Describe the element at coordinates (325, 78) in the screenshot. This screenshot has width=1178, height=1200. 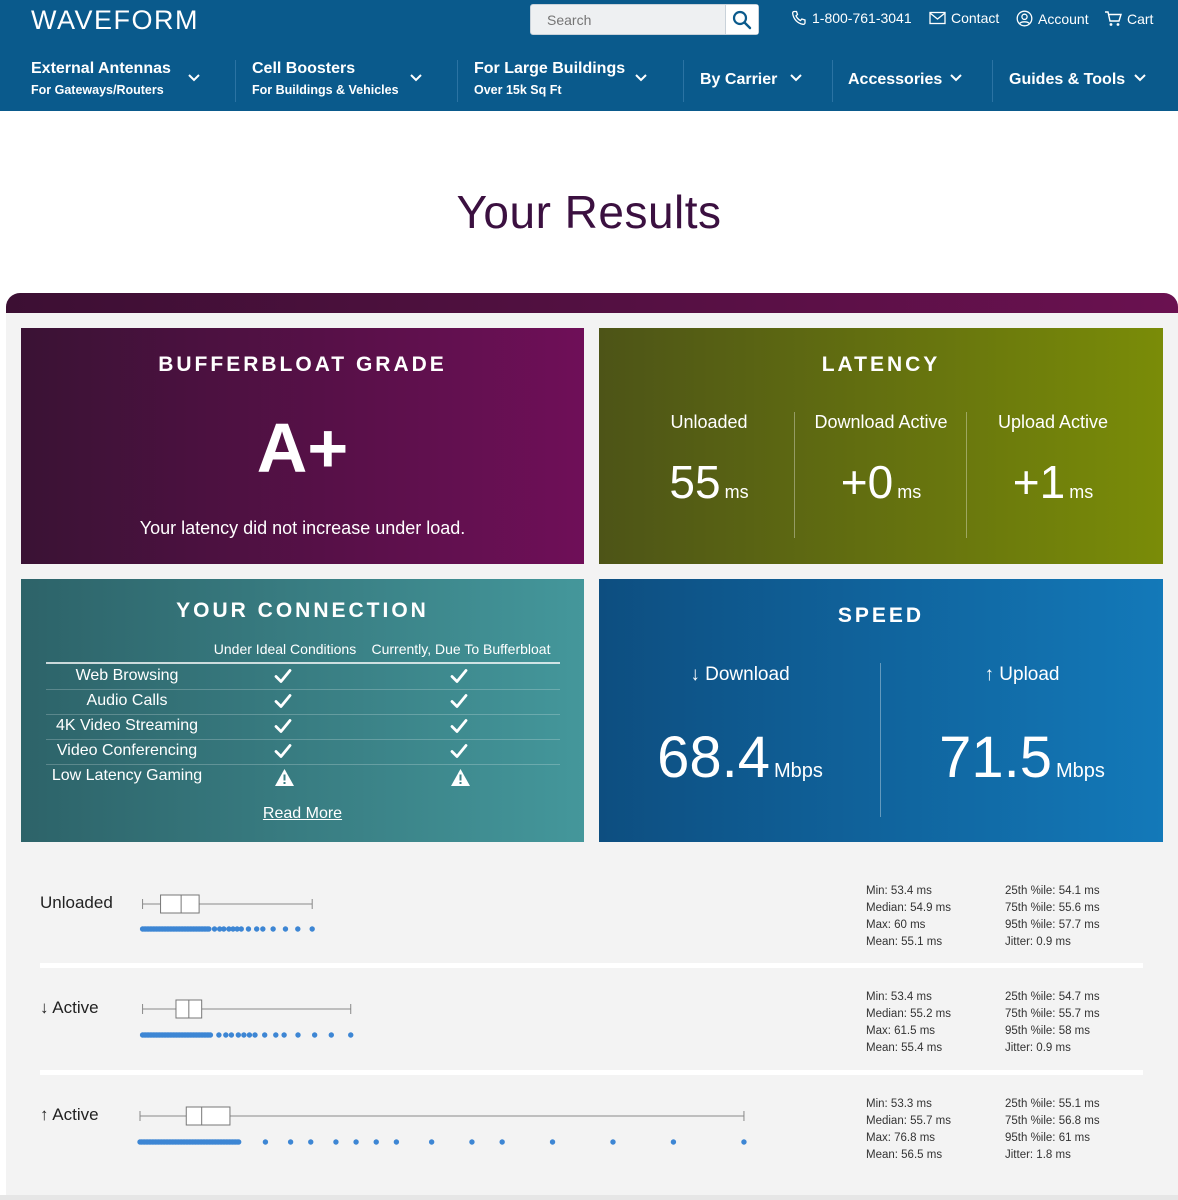
I see `nav-cell-boosters: Cell Boosters For Buildings & Vehicles` at that location.